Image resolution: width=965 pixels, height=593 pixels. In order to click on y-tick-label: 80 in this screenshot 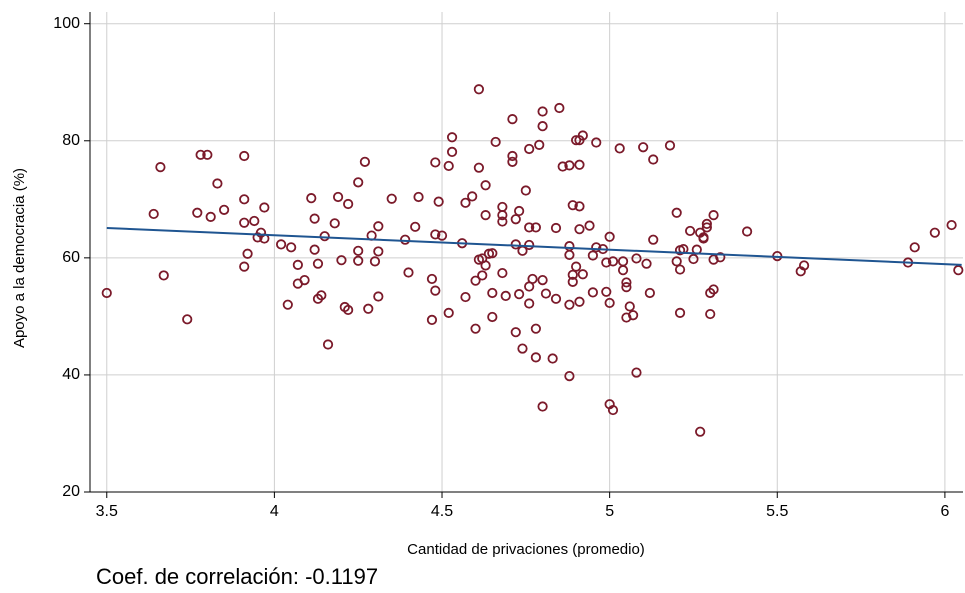, I will do `click(71, 140)`.